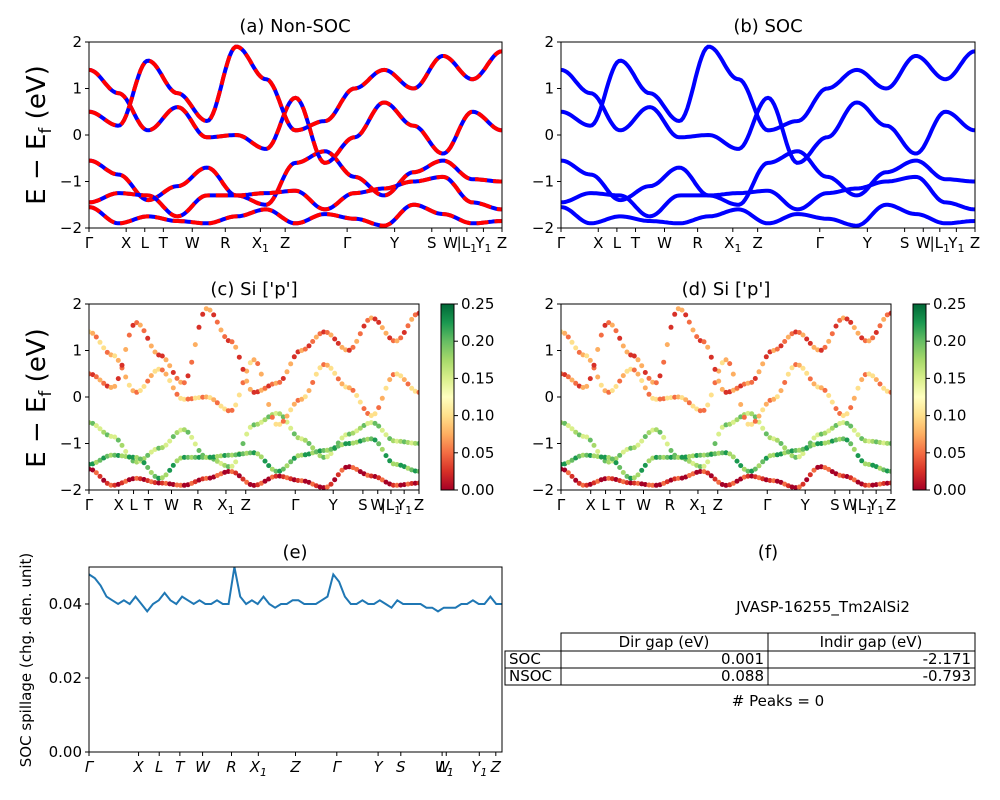 The image size is (1000, 800). I want to click on colorbar-tick-label: 0.25, so click(949, 304).